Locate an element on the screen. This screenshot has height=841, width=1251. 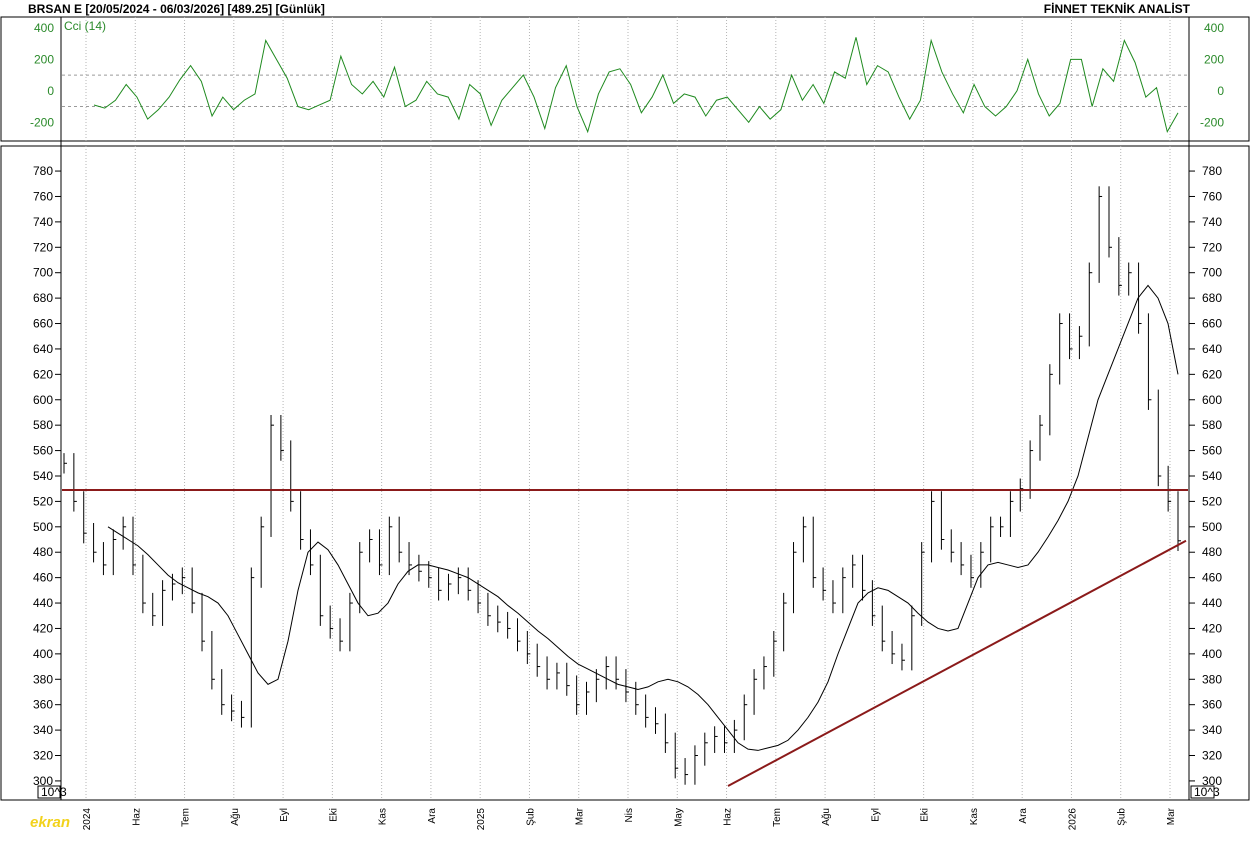
y-tick-label-right: 560 is located at coordinates (1212, 451).